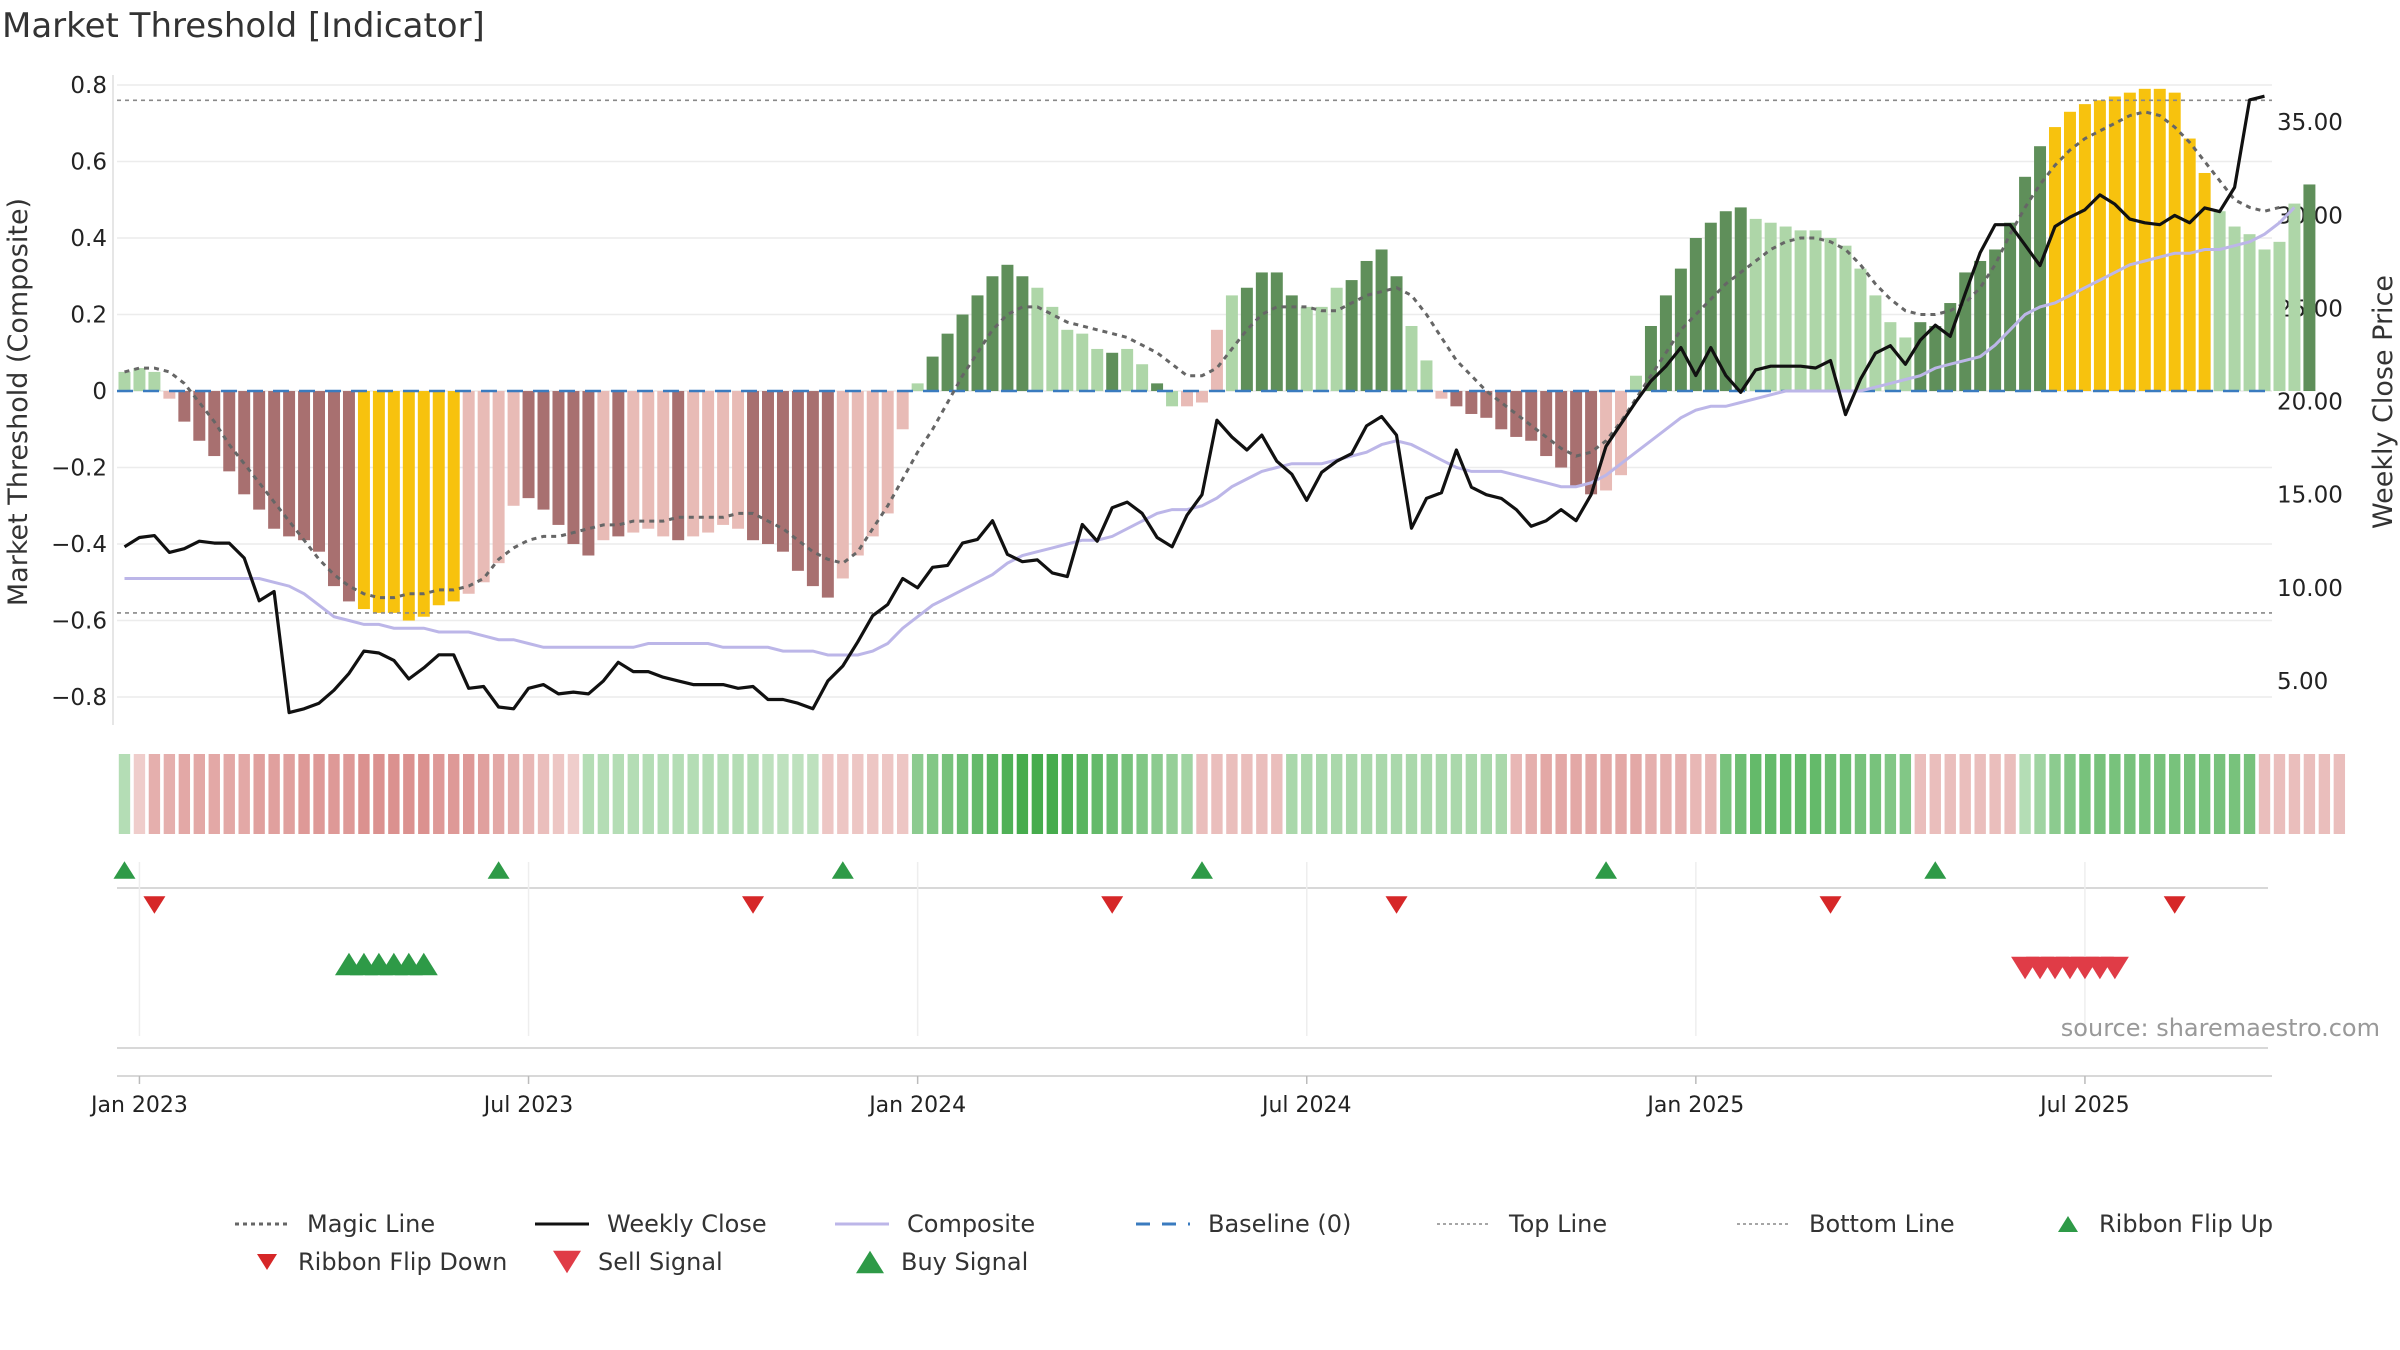  I want to click on right-tick-label: 15.00, so click(2310, 496).